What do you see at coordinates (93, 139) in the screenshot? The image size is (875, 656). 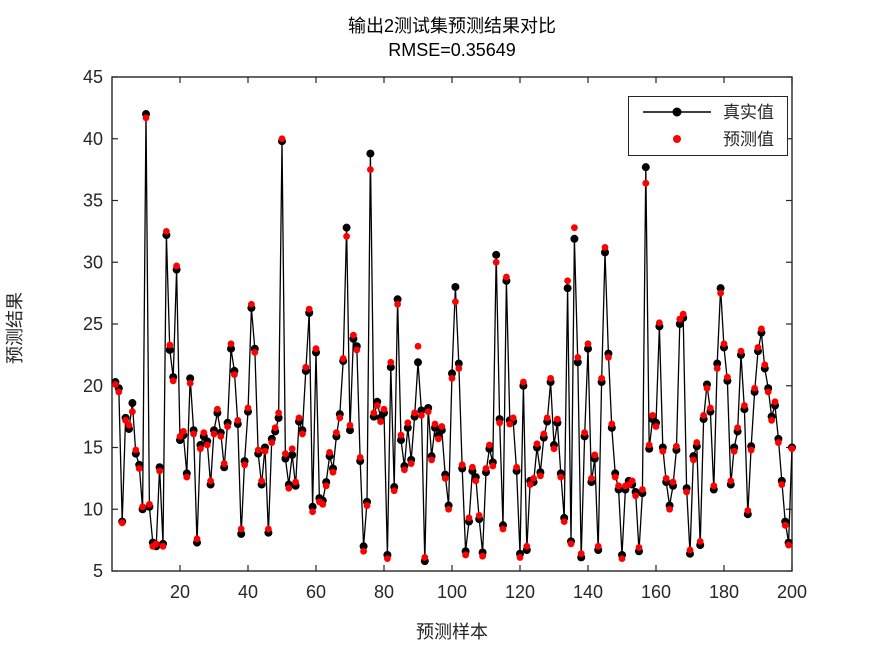 I see `y-tick-label: 40` at bounding box center [93, 139].